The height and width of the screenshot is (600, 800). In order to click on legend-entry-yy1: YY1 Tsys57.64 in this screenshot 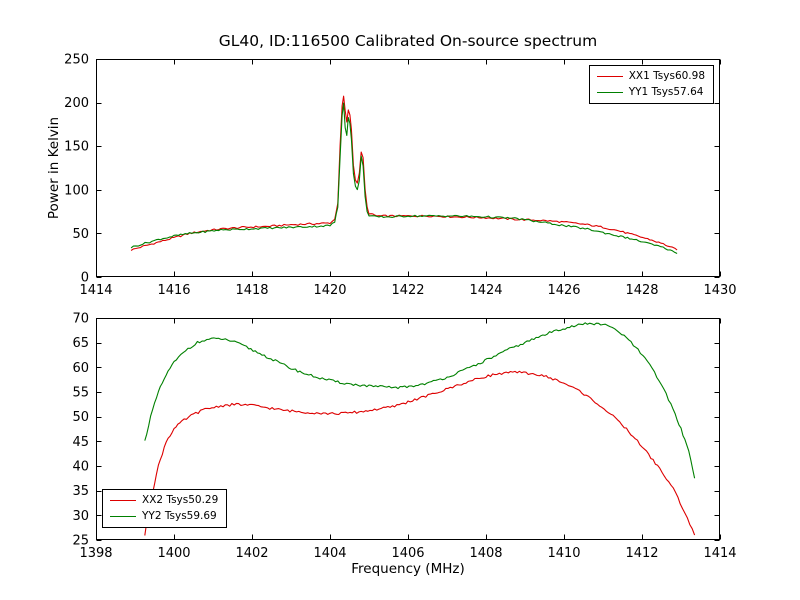, I will do `click(650, 92)`.